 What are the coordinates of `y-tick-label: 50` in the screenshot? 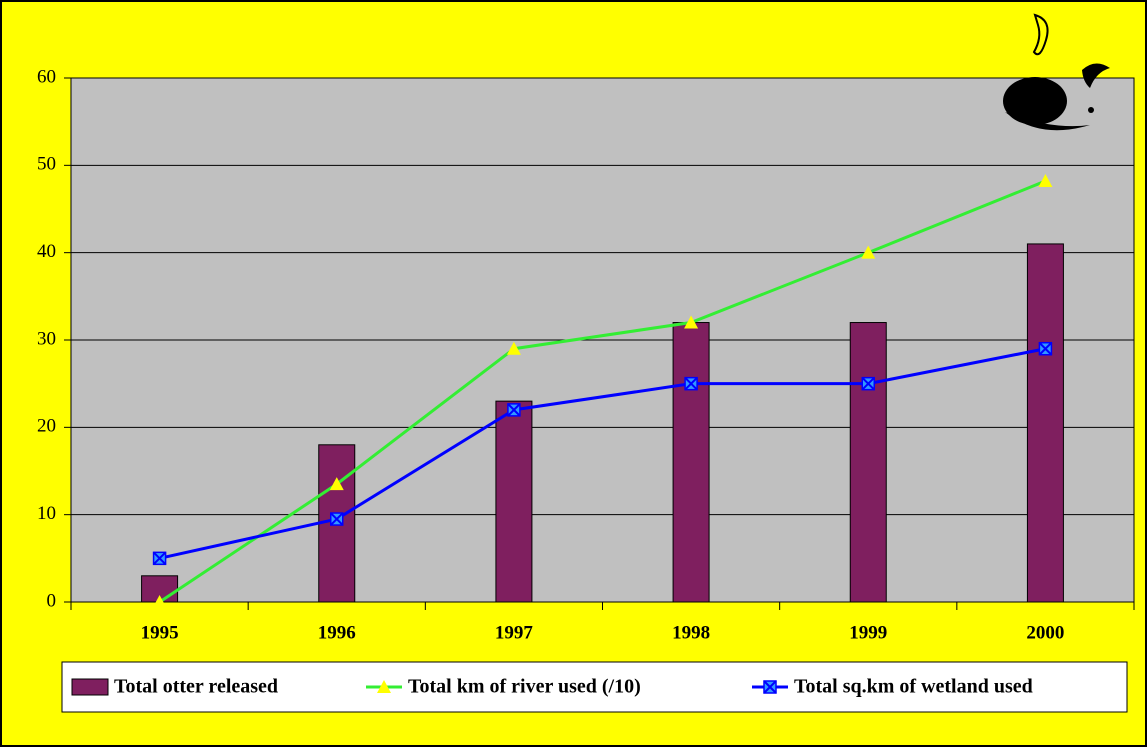 It's located at (46, 164).